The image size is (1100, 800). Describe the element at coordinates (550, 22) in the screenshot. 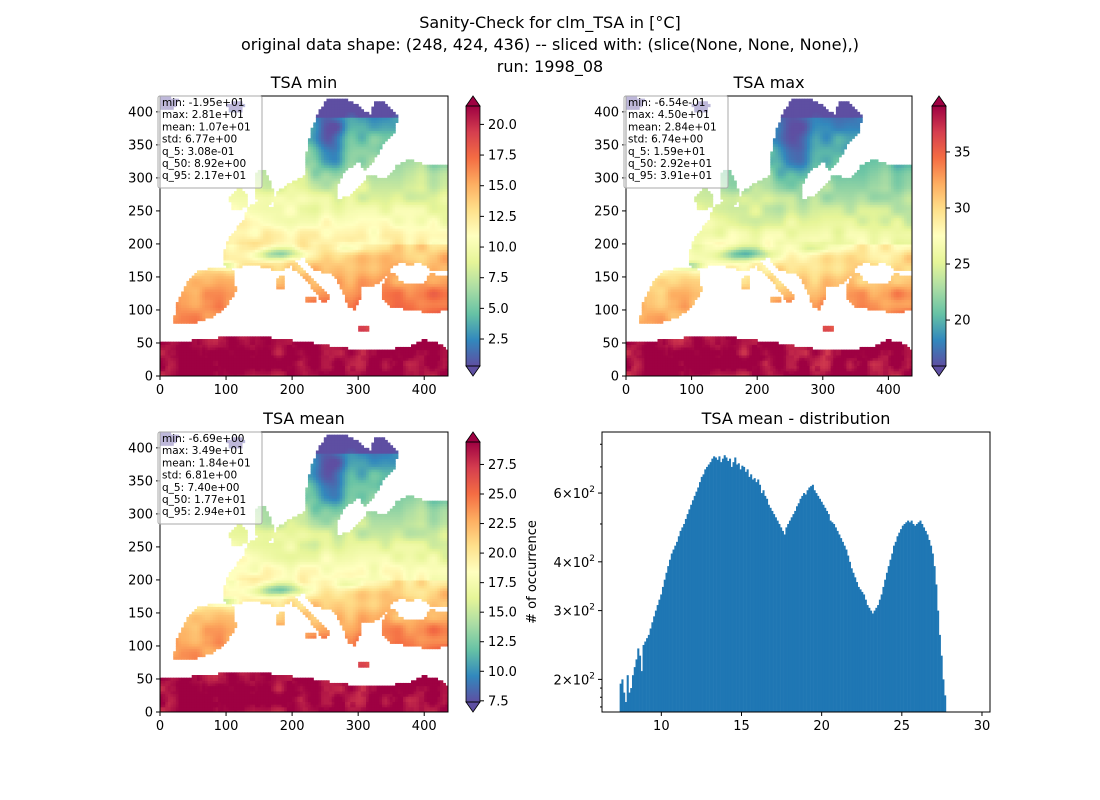

I see `figure-title-line-1: Sanity-Check for clm_TSA in [°C]` at that location.